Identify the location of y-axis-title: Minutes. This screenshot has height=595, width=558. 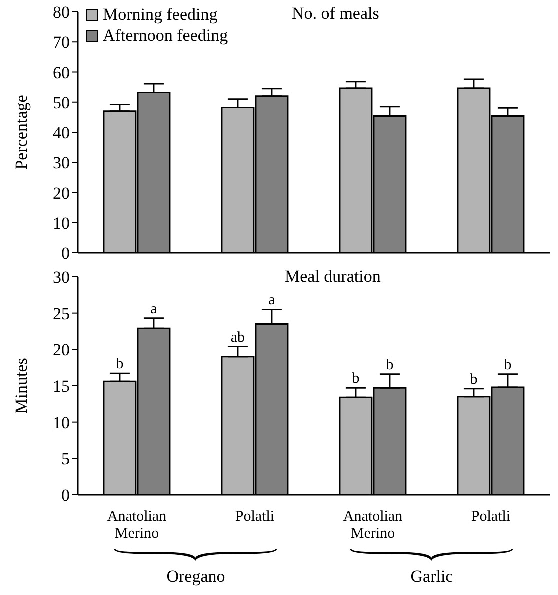
(22, 386).